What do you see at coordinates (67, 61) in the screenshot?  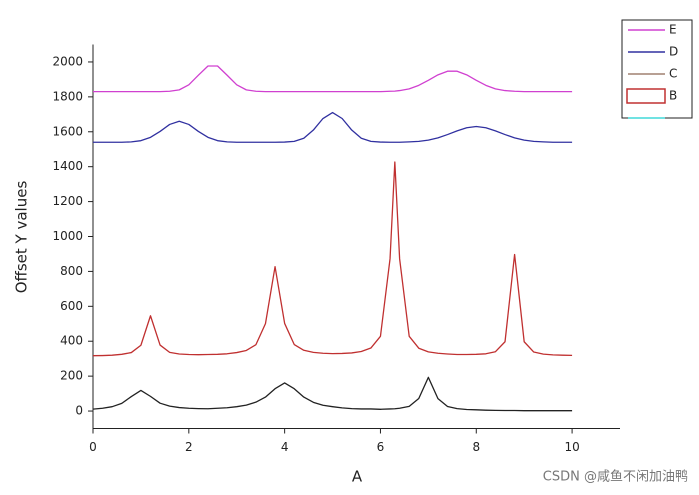 I see `y-tick-label: 2000` at bounding box center [67, 61].